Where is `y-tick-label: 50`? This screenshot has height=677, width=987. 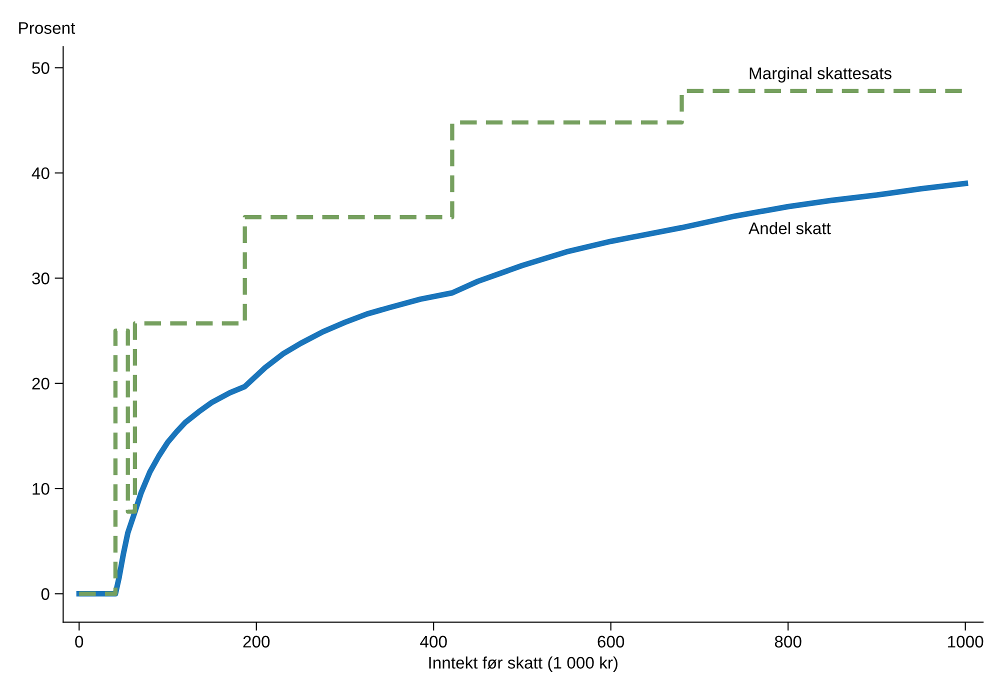
y-tick-label: 50 is located at coordinates (41, 68).